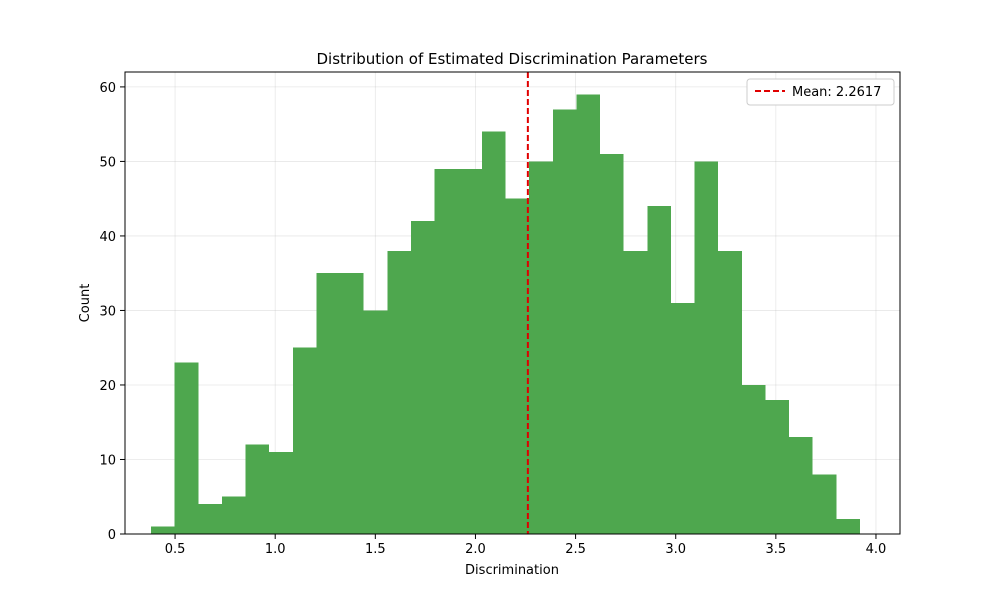 Image resolution: width=1000 pixels, height=604 pixels. Describe the element at coordinates (112, 535) in the screenshot. I see `y-tick-label: 0` at that location.